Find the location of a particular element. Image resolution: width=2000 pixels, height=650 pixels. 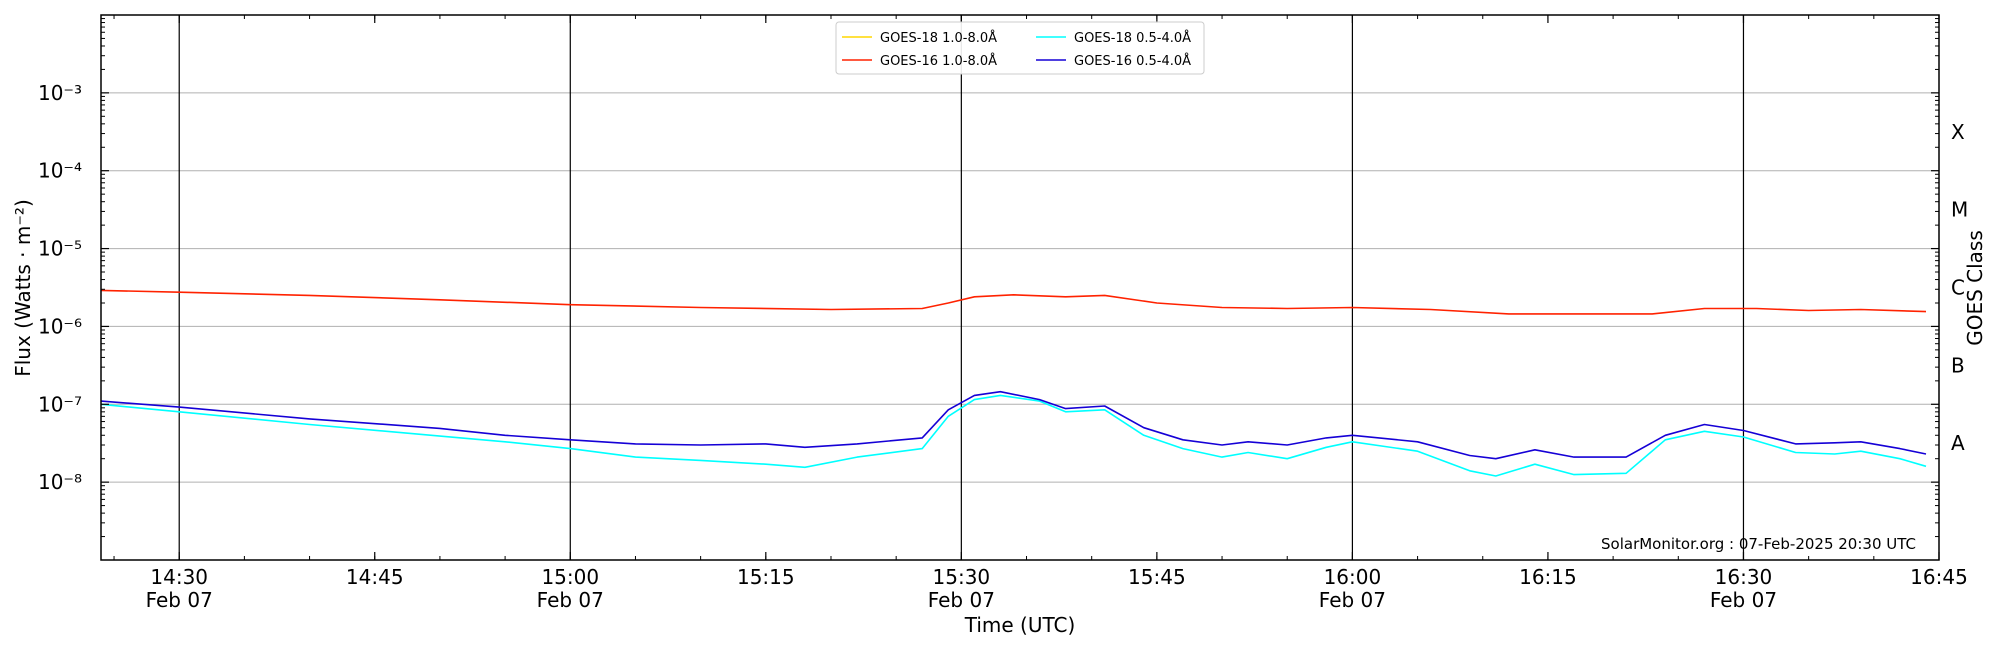

y-tick-label: 10⁻⁷ is located at coordinates (60, 404).